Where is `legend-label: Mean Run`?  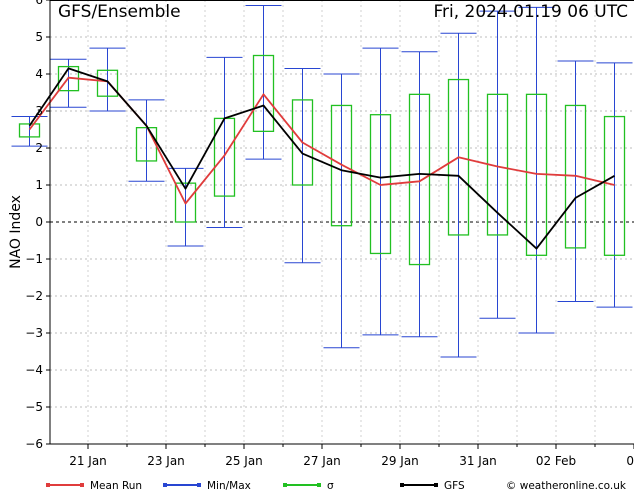
legend-label: Mean Run is located at coordinates (116, 485).